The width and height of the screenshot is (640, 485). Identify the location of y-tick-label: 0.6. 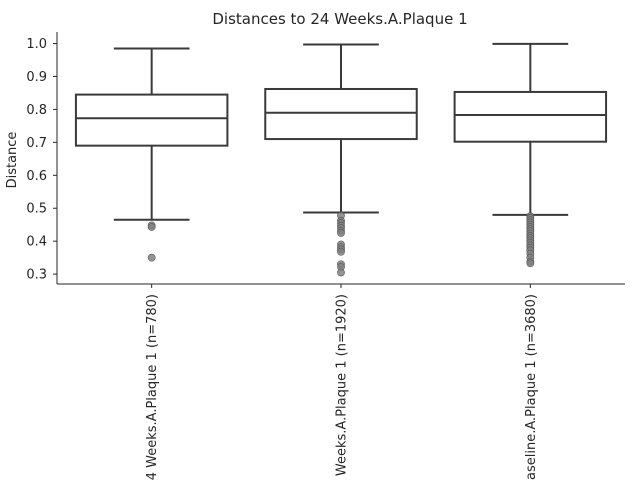
(36, 176).